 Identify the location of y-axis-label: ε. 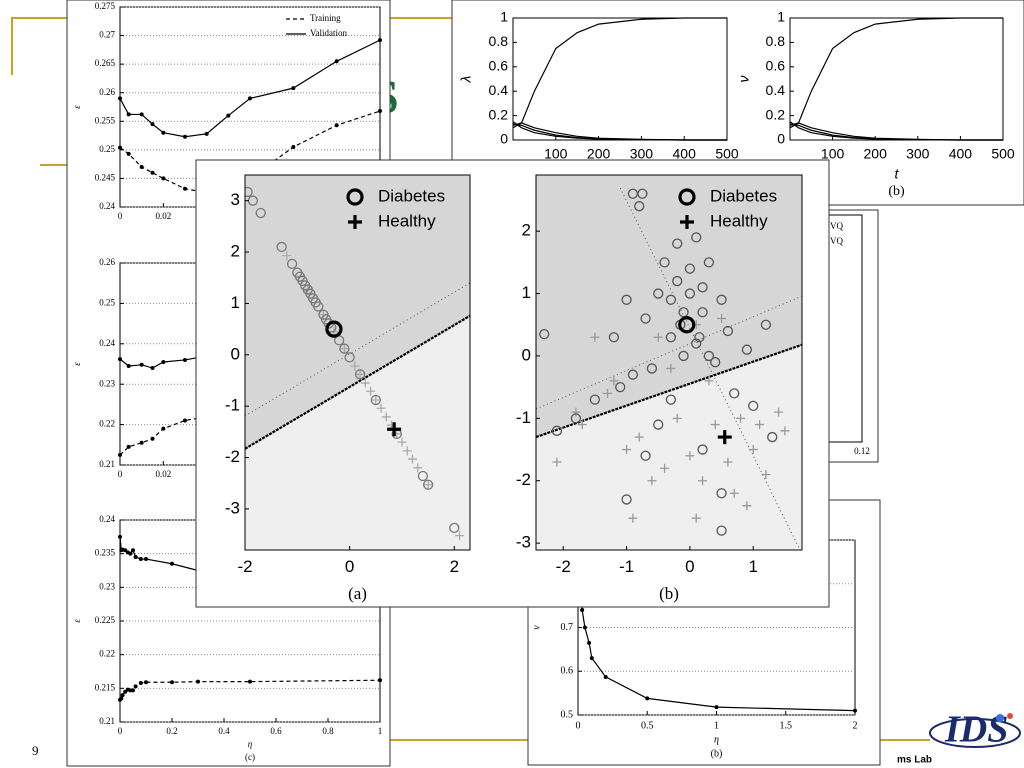
(77, 621).